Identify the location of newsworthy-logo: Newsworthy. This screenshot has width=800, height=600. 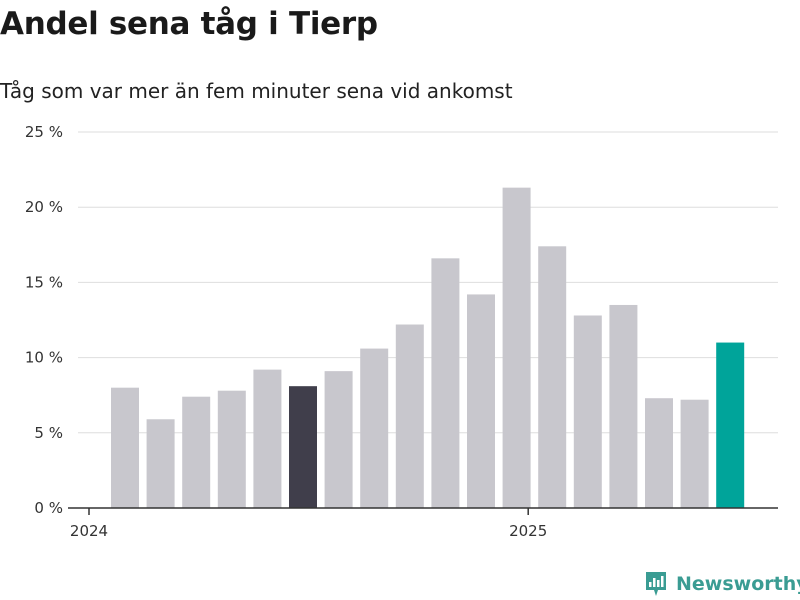
(722, 584).